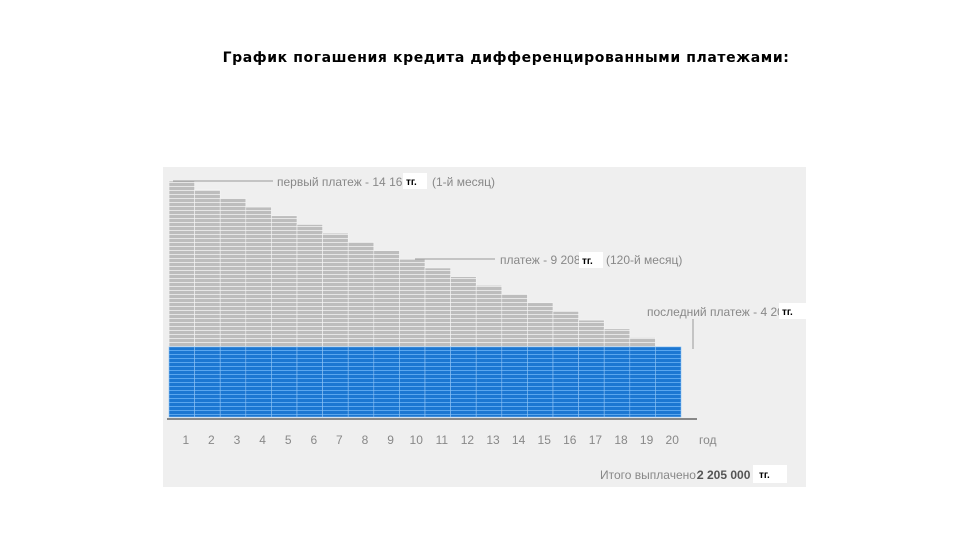 The height and width of the screenshot is (540, 960). What do you see at coordinates (442, 440) in the screenshot?
I see `x-tick-11: 11` at bounding box center [442, 440].